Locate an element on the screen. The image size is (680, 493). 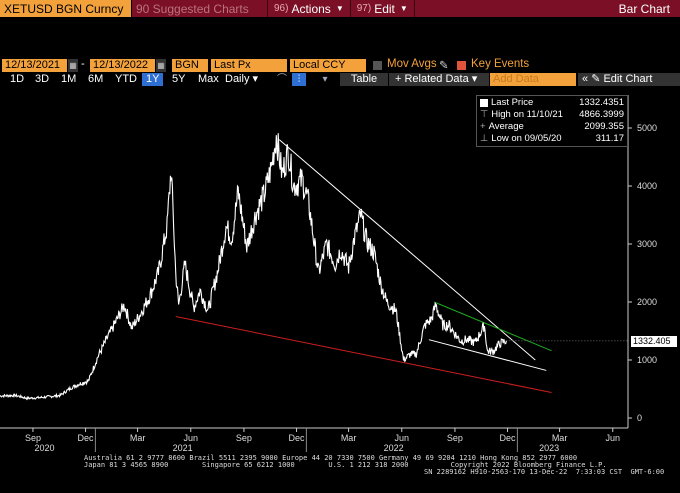
high-label: High on 11/10/21 is located at coordinates (527, 114).